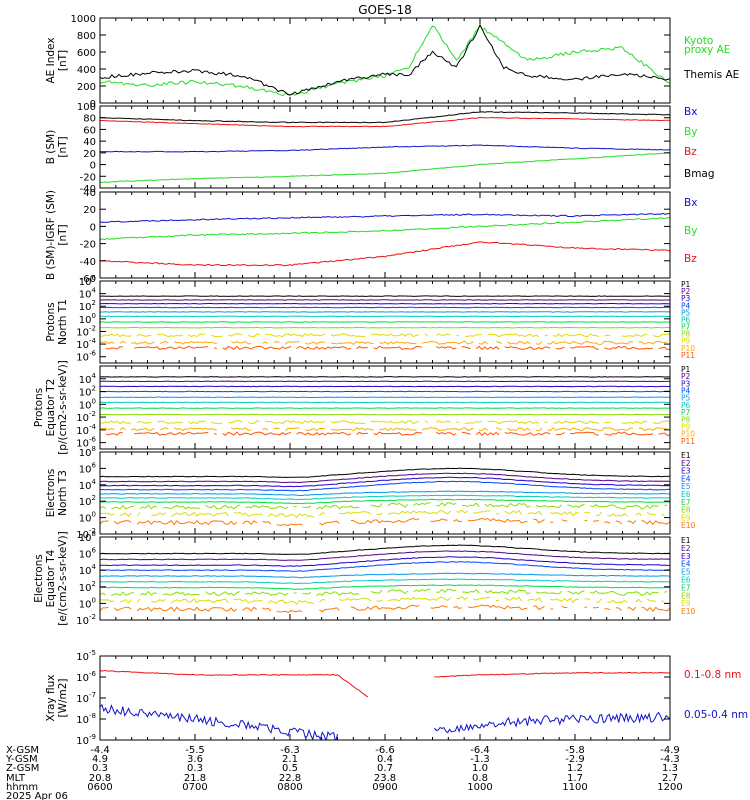 The image size is (750, 800). I want to click on footer-cell: -6.4, so click(480, 750).